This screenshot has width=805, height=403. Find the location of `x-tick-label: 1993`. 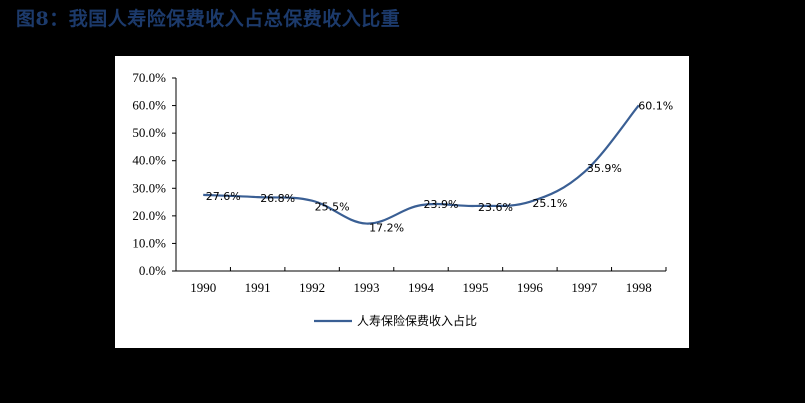

x-tick-label: 1993 is located at coordinates (367, 287).